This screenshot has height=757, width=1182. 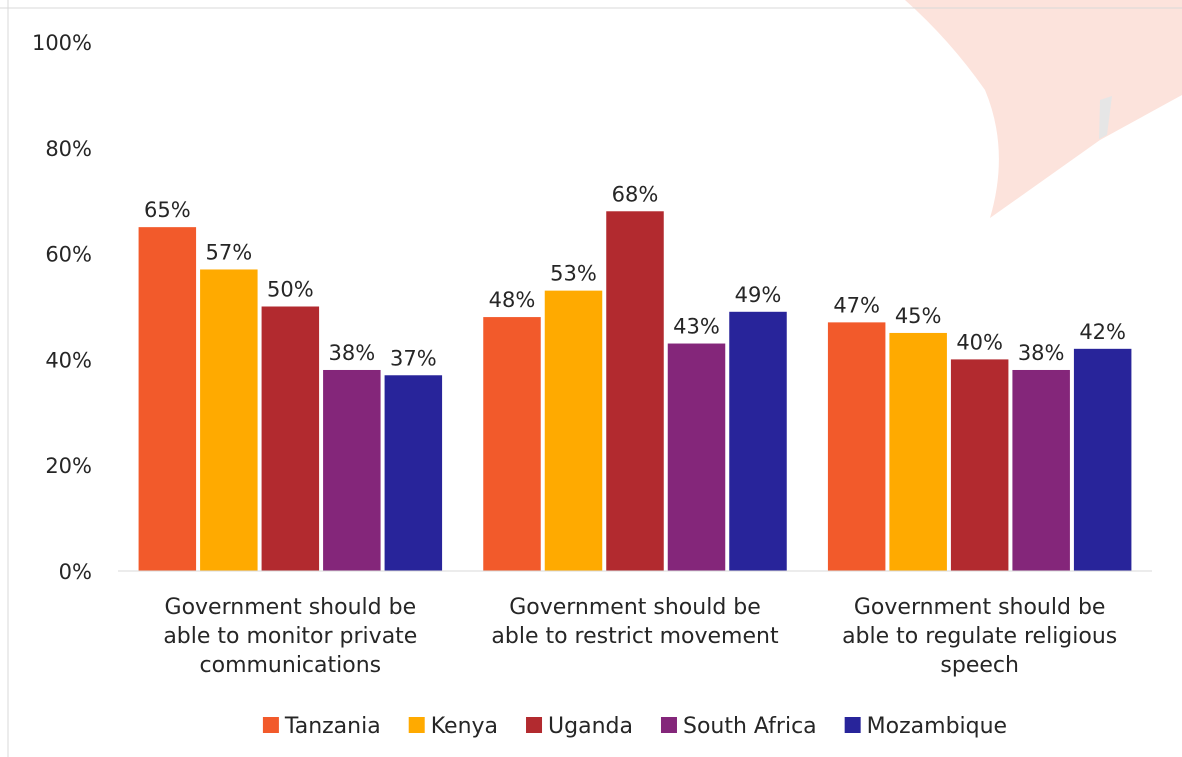 I want to click on legend-item: Tanzania, so click(x=321, y=726).